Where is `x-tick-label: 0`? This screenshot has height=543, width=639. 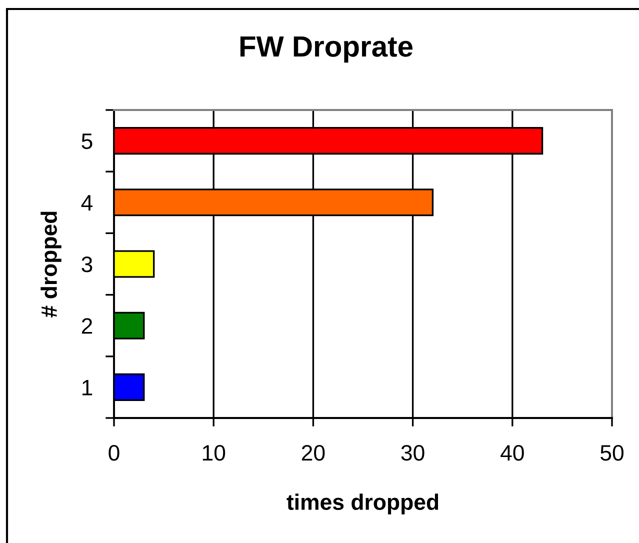
x-tick-label: 0 is located at coordinates (114, 452).